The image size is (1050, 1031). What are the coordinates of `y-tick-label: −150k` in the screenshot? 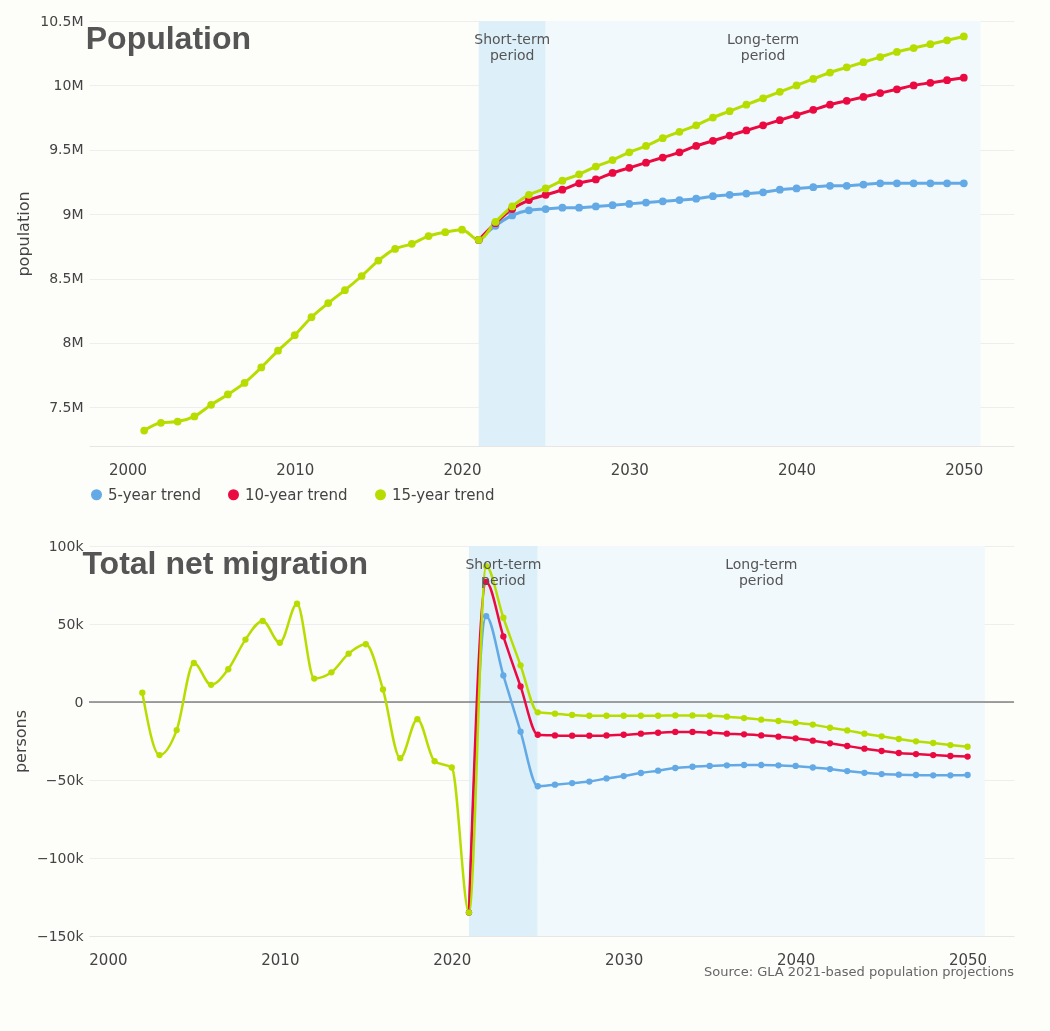 It's located at (60, 935).